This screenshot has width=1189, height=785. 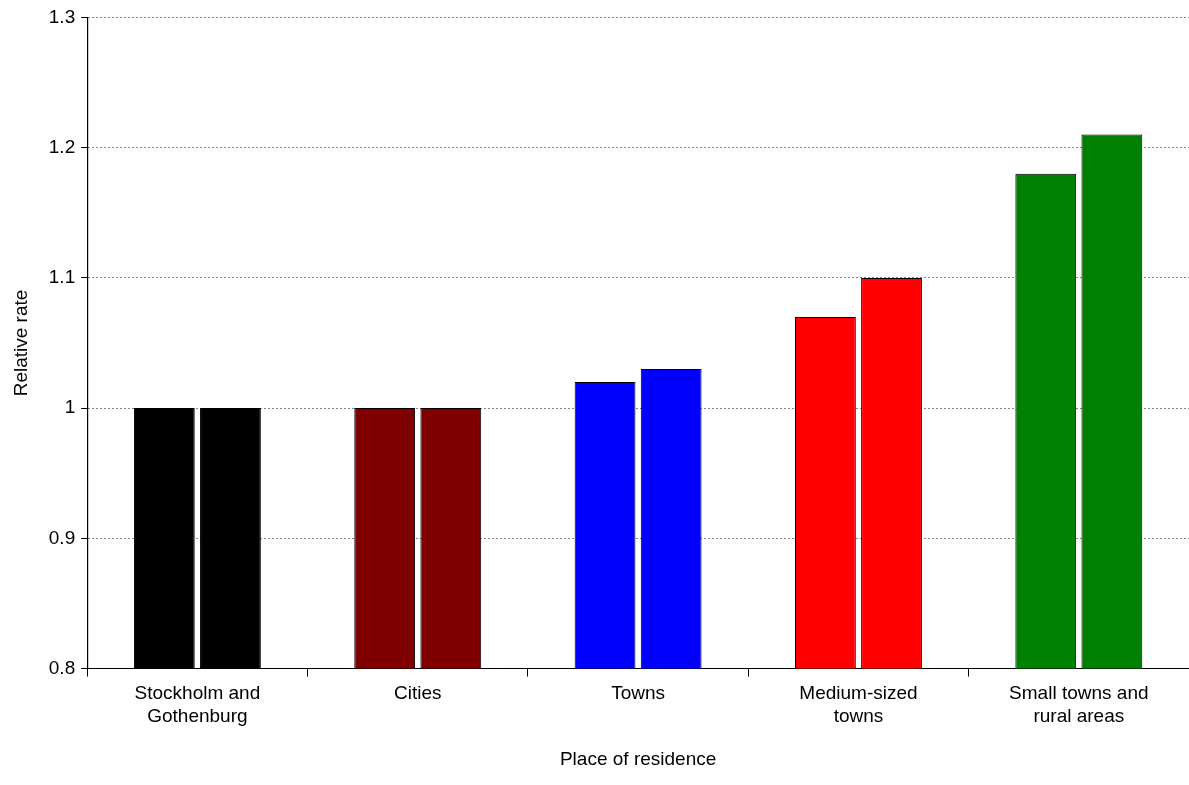 What do you see at coordinates (858, 704) in the screenshot?
I see `x-tick-label: Medium-sized towns` at bounding box center [858, 704].